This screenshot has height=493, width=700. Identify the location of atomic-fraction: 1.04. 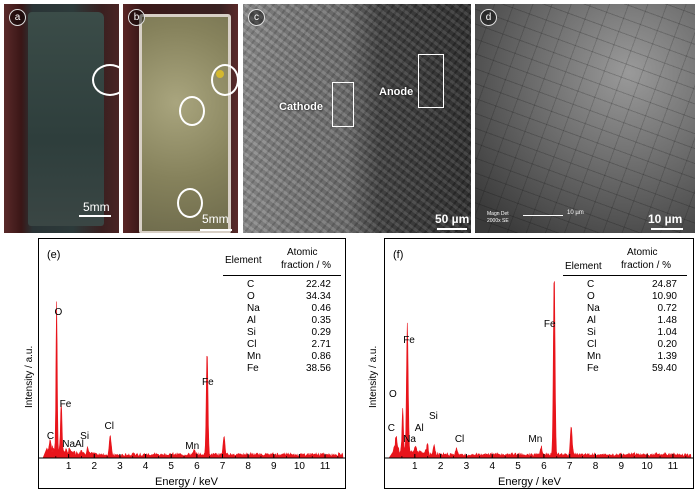
(667, 332).